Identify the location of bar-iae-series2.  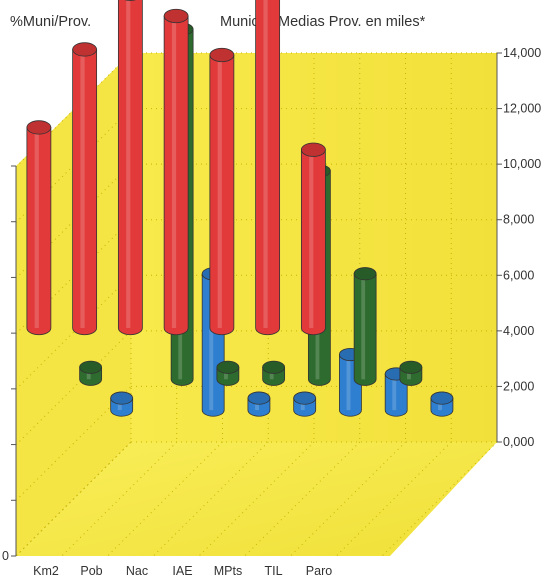
(259, 404).